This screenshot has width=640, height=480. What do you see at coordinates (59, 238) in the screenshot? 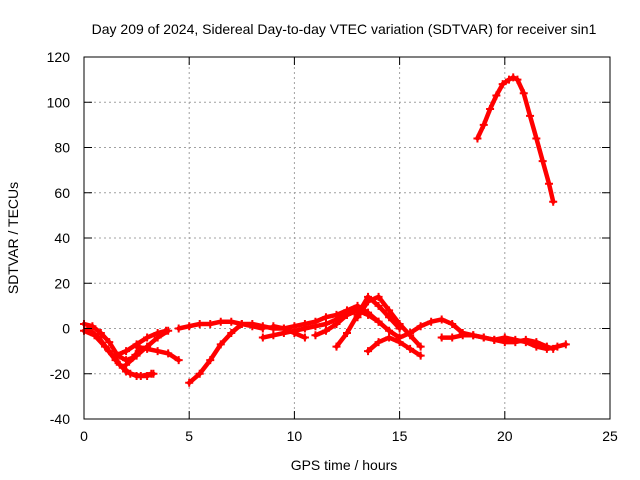
I see `y-tick-labels: -40 -20 0 20 40 60 80 100 120` at bounding box center [59, 238].